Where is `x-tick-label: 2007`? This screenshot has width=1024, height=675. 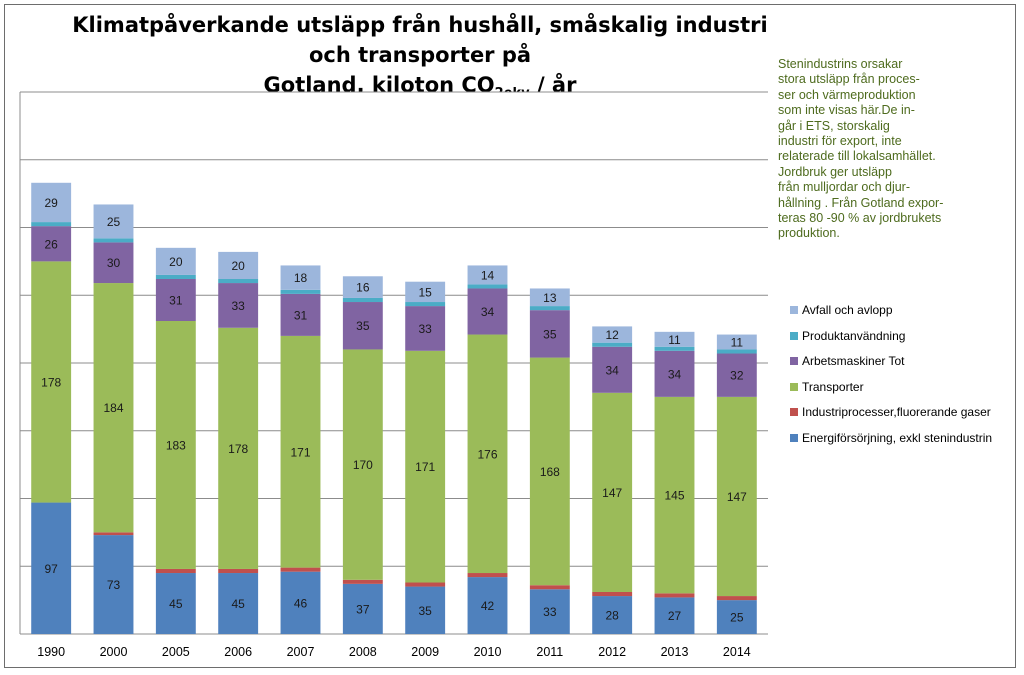
x-tick-label: 2007 is located at coordinates (301, 652).